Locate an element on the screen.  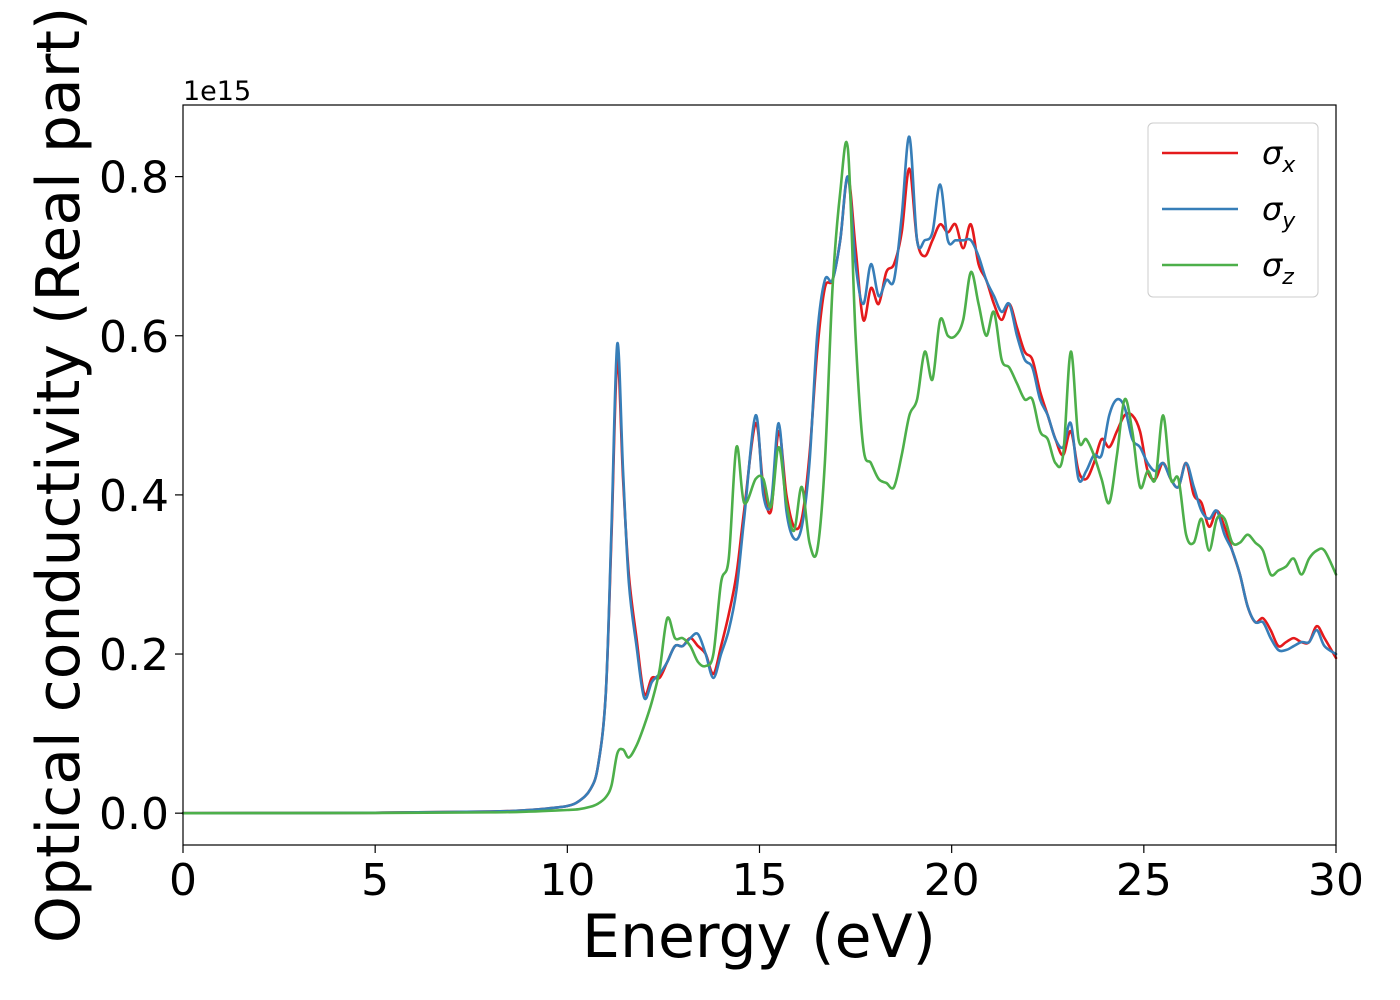
x-tick-label: 25 is located at coordinates (1144, 880).